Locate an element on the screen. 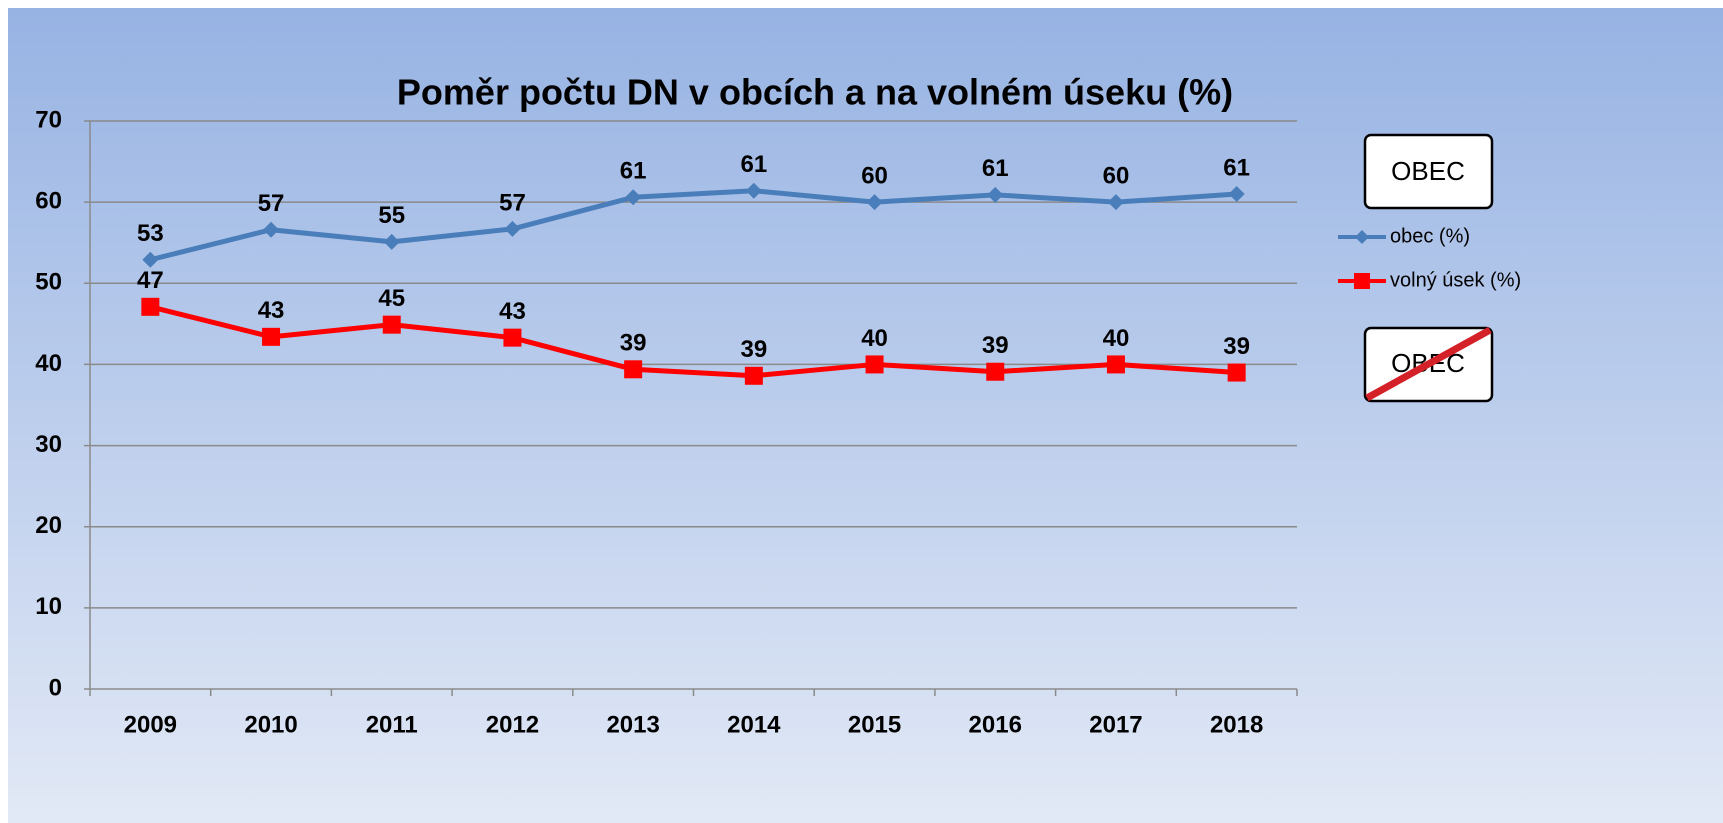  y-tick-label: 70 is located at coordinates (48, 119).